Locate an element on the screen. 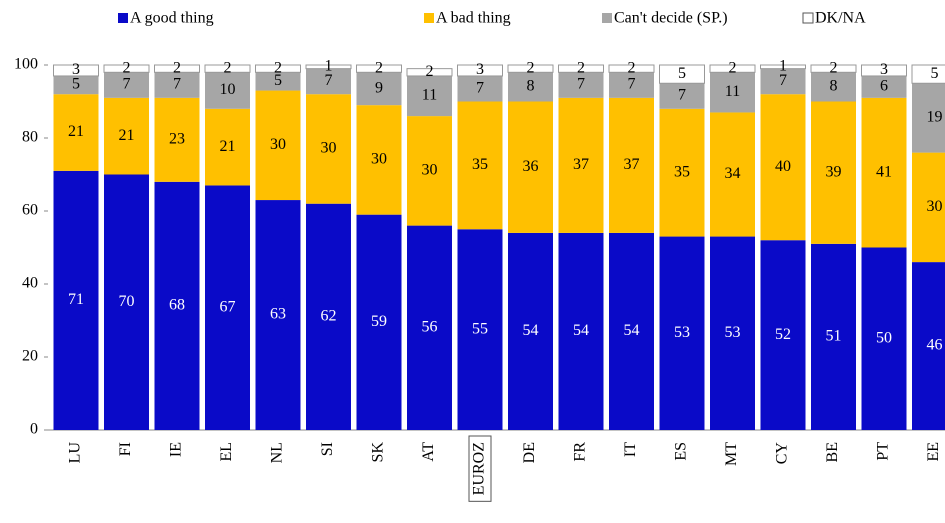 The image size is (945, 523). legend-label: Can't decide (SP.) is located at coordinates (671, 18).